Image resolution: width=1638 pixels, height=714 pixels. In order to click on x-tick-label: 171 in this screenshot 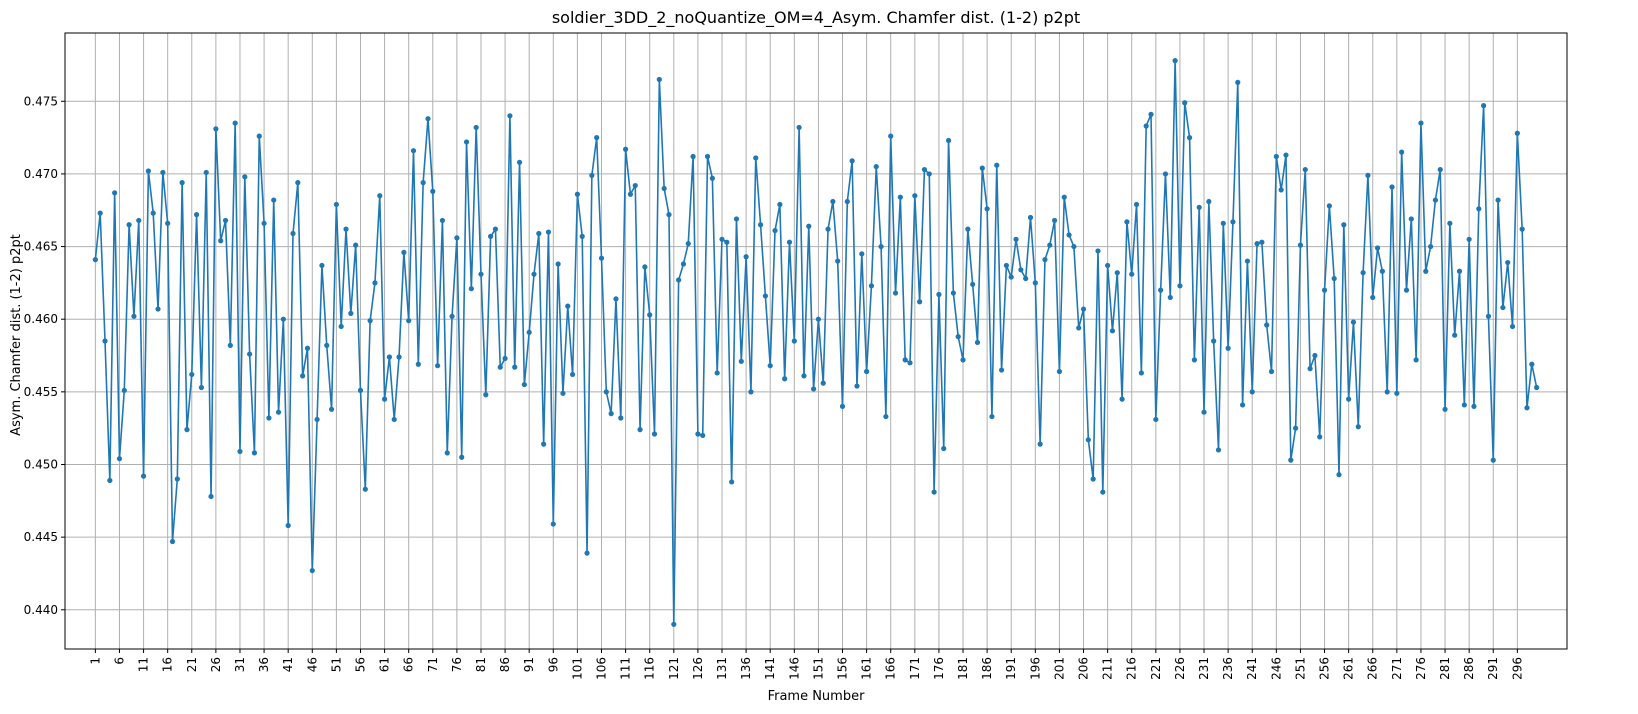, I will do `click(915, 668)`.